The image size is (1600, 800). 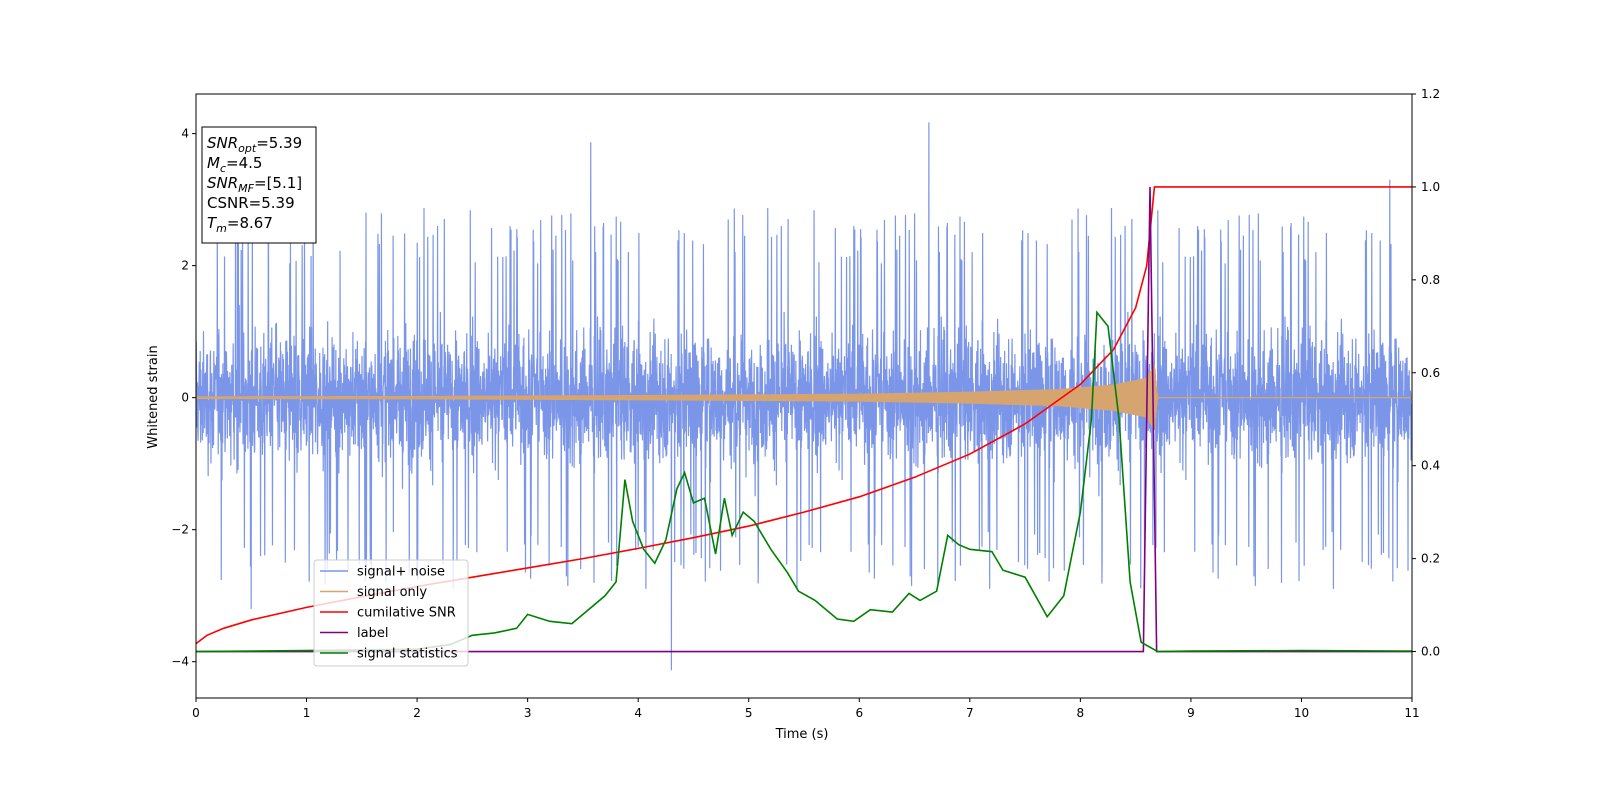 I want to click on info-subscript: c, so click(x=223, y=168).